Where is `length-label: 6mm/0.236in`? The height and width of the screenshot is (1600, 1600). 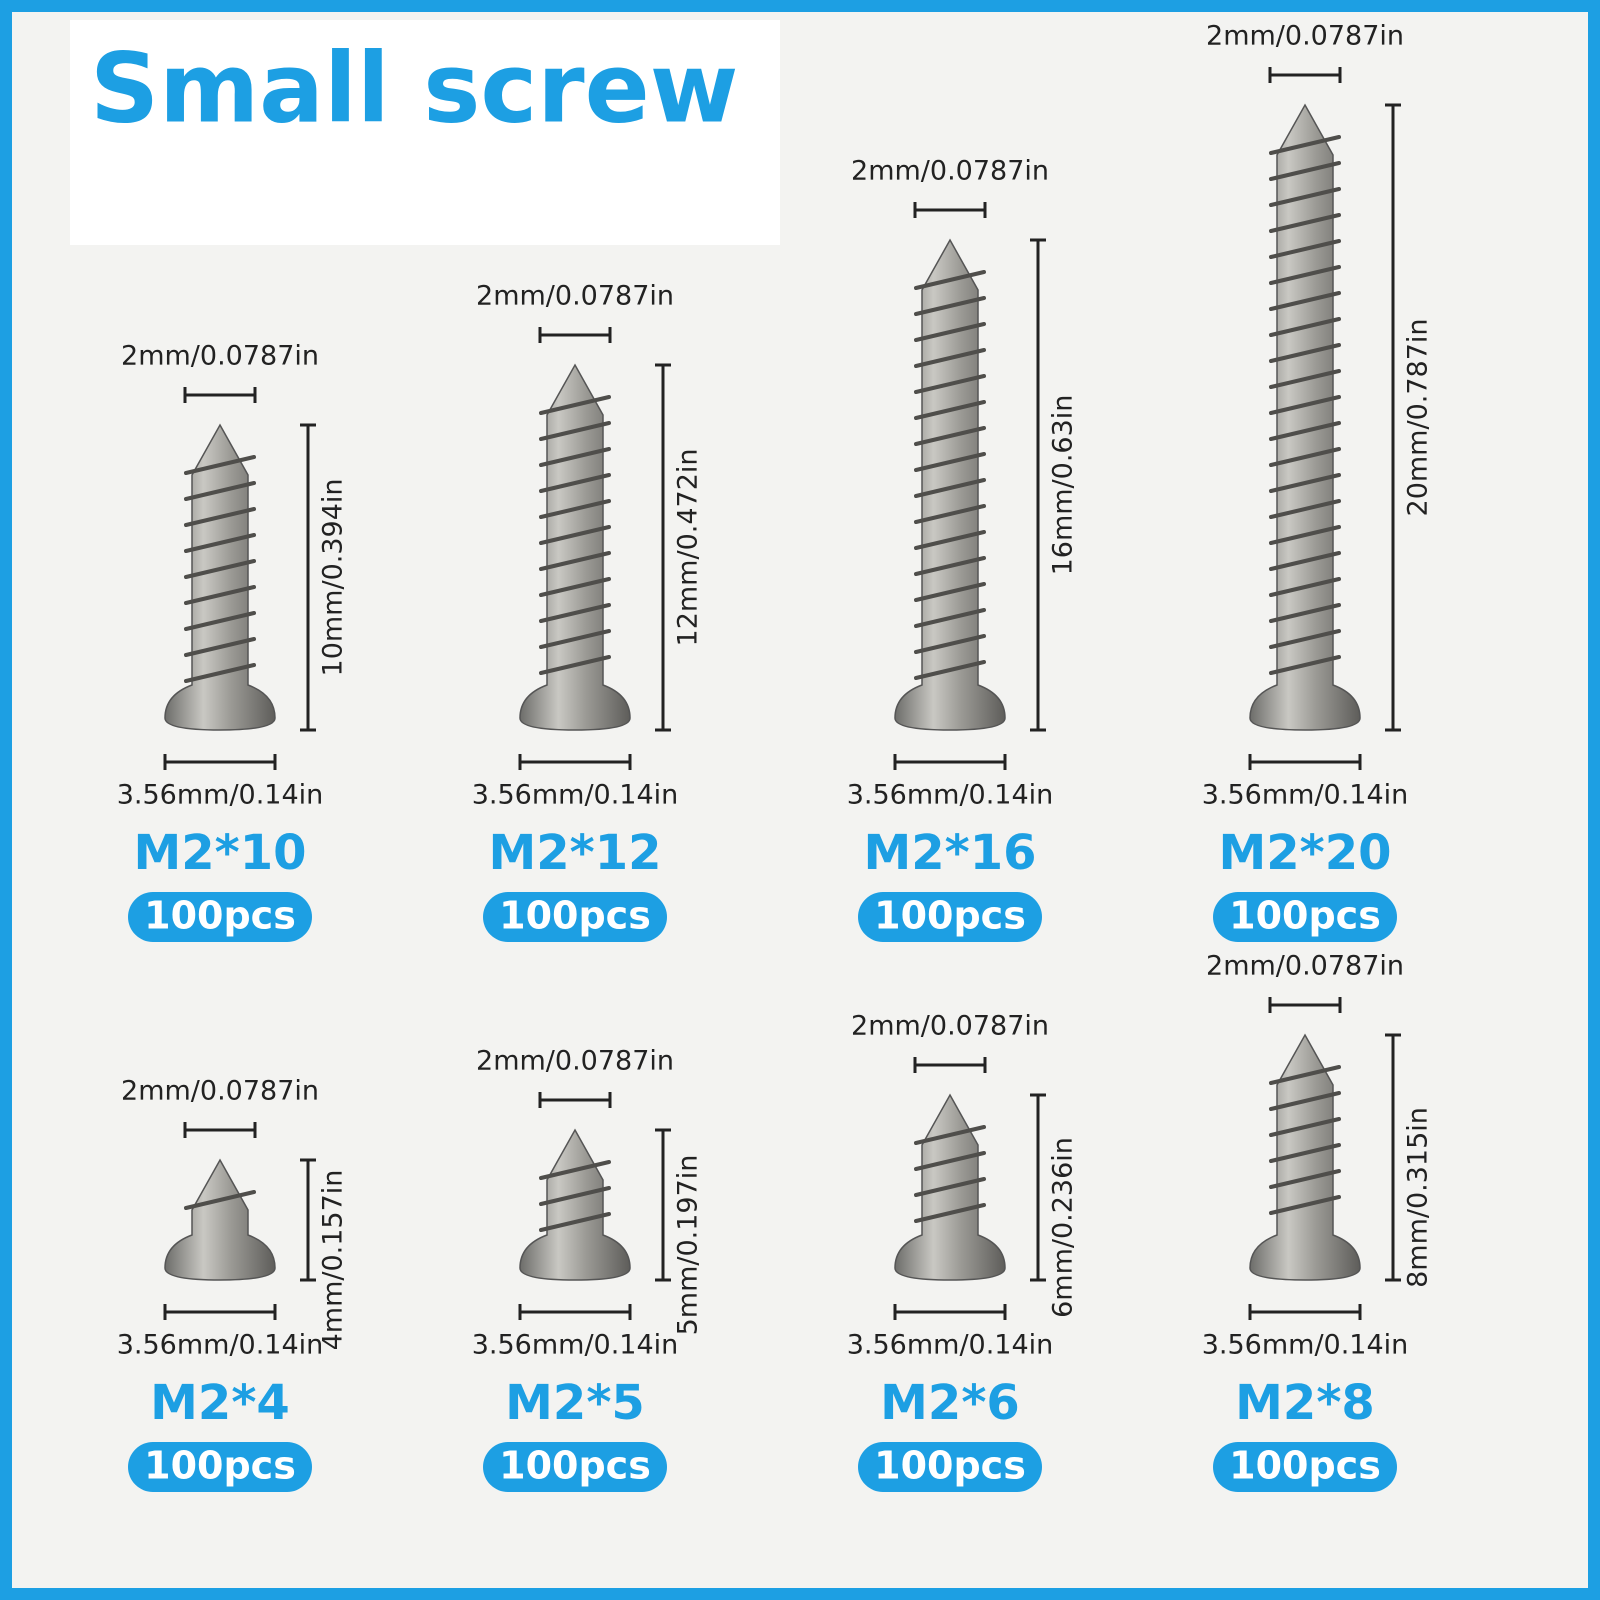 length-label: 6mm/0.236in is located at coordinates (1063, 1227).